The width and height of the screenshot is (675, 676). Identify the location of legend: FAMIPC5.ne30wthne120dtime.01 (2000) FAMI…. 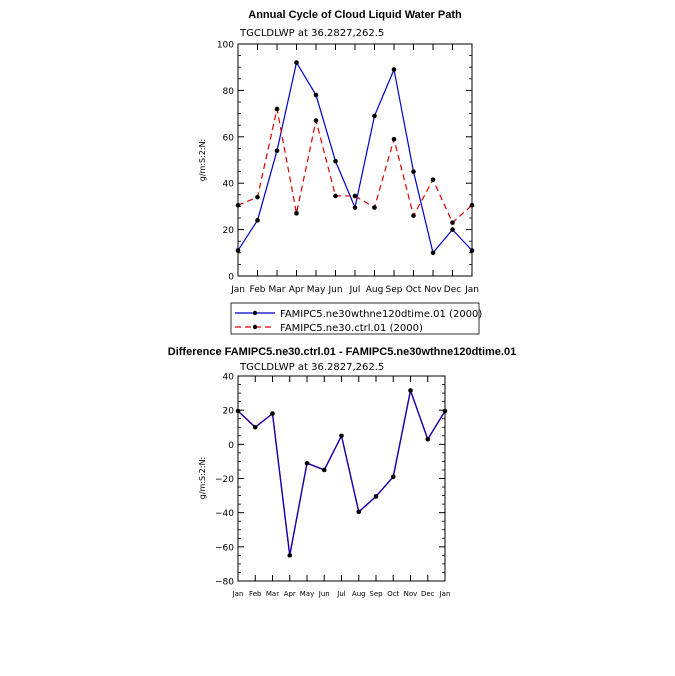
(356, 318).